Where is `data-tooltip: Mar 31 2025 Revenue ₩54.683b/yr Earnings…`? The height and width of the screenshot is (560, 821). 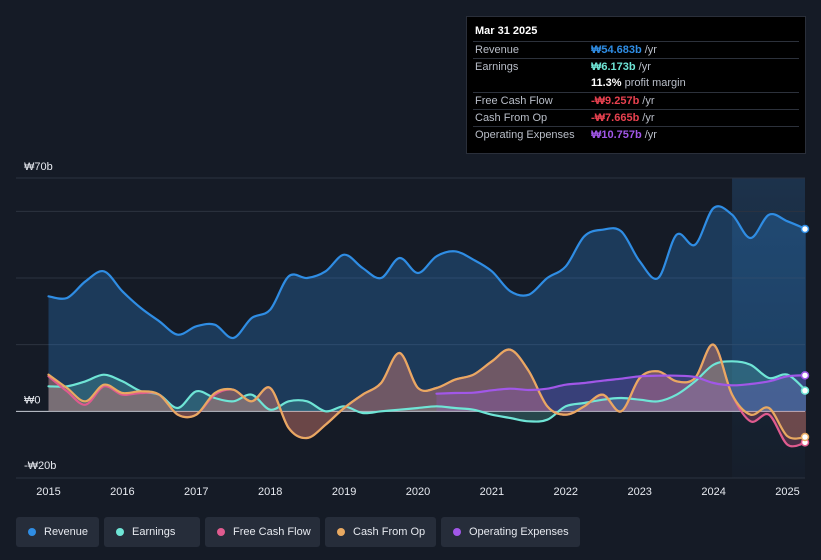 data-tooltip: Mar 31 2025 Revenue ₩54.683b/yr Earnings… is located at coordinates (636, 85).